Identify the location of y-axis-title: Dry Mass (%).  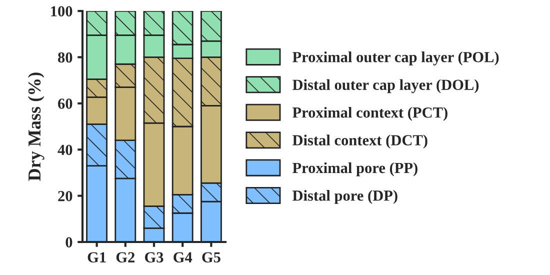
(36, 126).